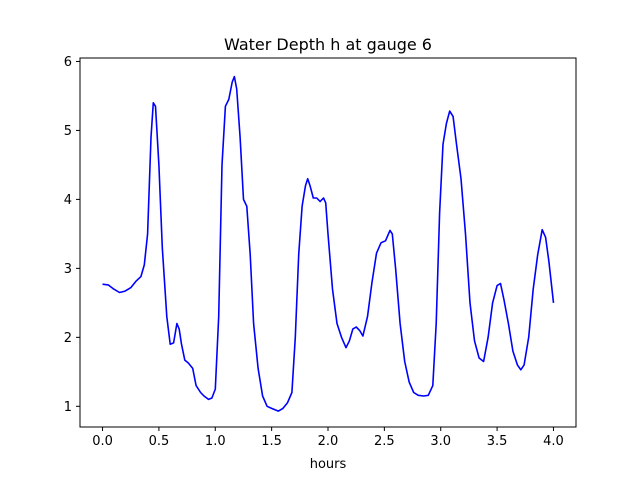  Describe the element at coordinates (68, 269) in the screenshot. I see `y-tick-label-2: 3` at that location.